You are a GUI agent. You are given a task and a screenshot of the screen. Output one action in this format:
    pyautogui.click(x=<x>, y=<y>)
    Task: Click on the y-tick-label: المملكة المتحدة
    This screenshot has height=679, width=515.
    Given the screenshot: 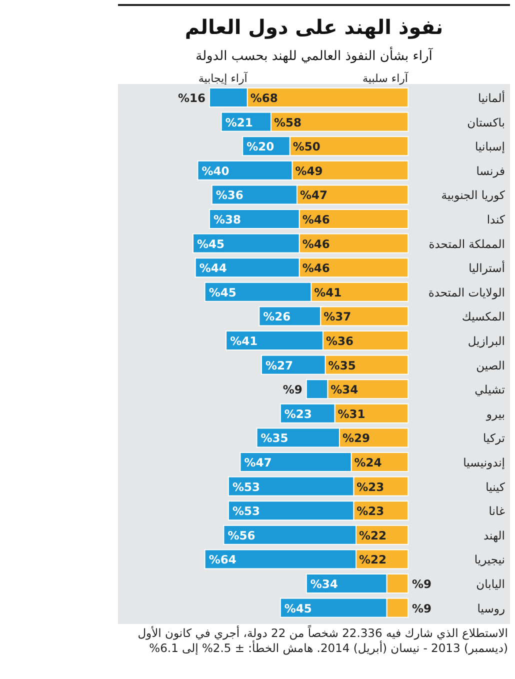 What is the action you would take?
    pyautogui.click(x=466, y=243)
    